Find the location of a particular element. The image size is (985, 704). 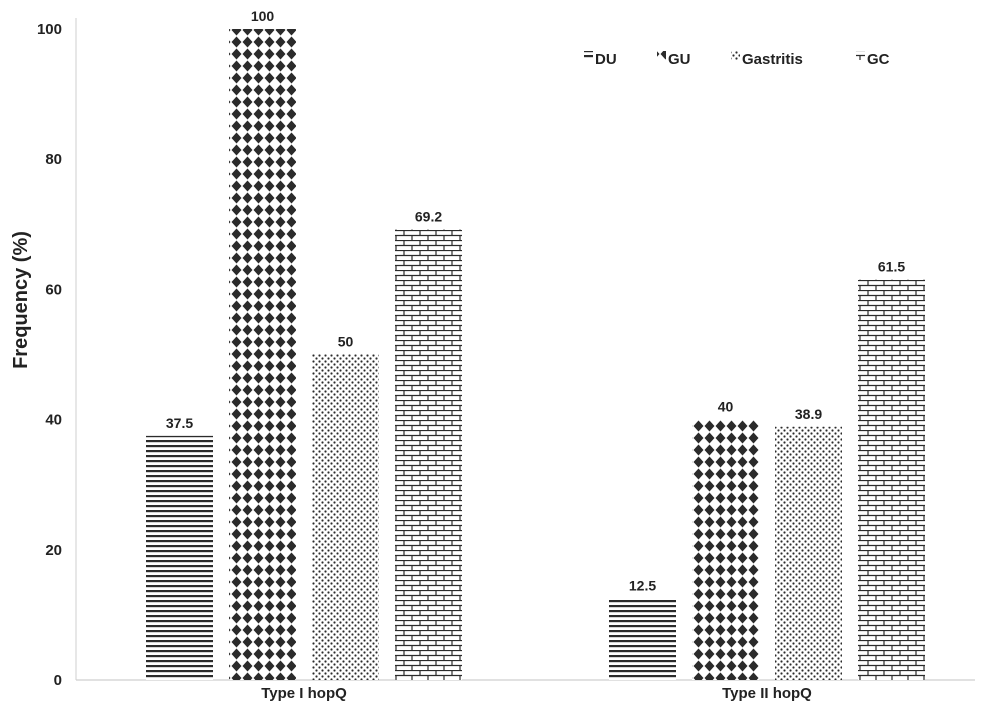

legend-swatch-gc is located at coordinates (860, 55).